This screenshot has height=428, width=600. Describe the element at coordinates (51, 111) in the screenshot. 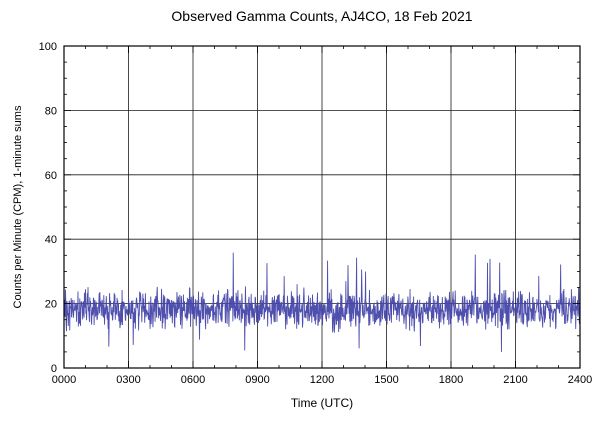

I see `y-tick-label: 80` at that location.